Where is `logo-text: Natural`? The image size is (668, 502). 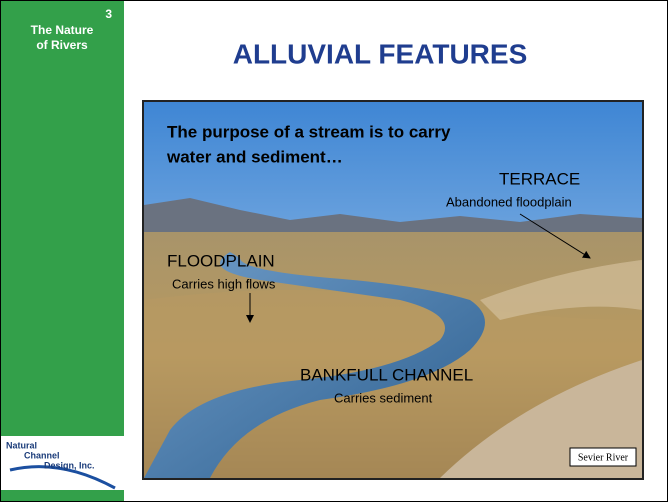
logo-text: Natural is located at coordinates (21, 445).